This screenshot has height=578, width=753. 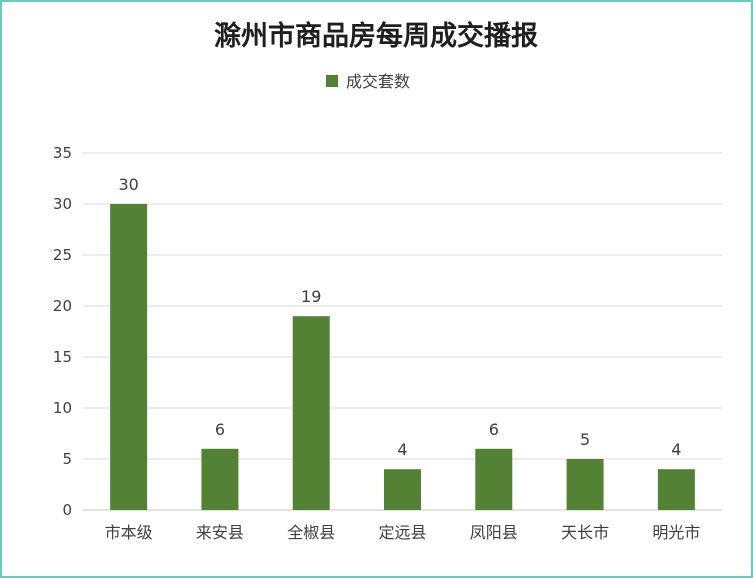 What do you see at coordinates (376, 36) in the screenshot?
I see `chart-title: 滁州市商品房每周成交播报` at bounding box center [376, 36].